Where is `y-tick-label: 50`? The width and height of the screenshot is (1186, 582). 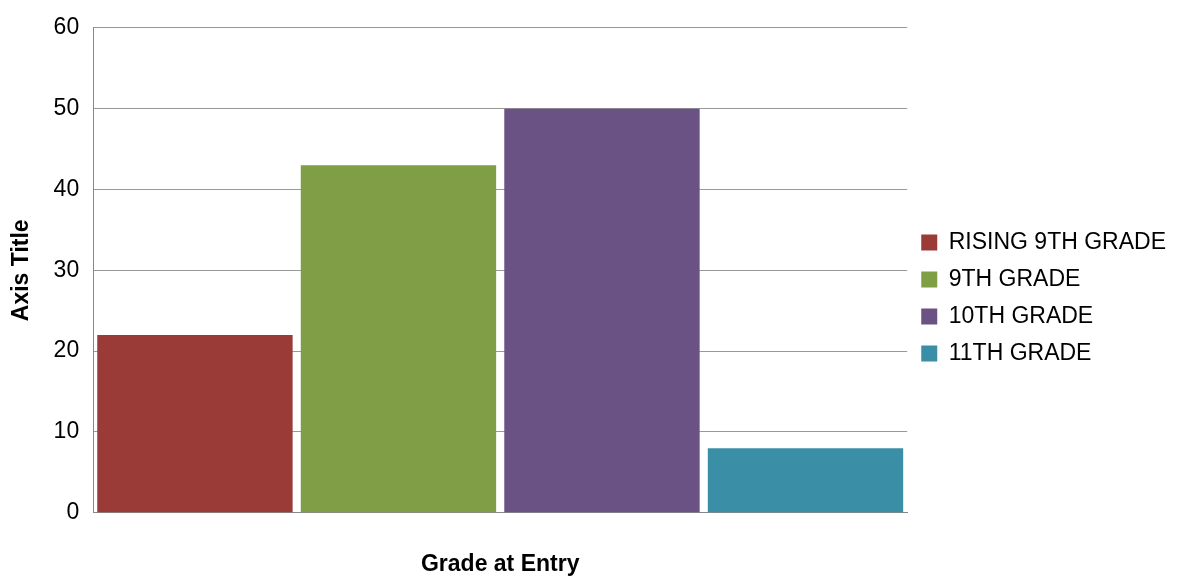 y-tick-label: 50 is located at coordinates (66, 106).